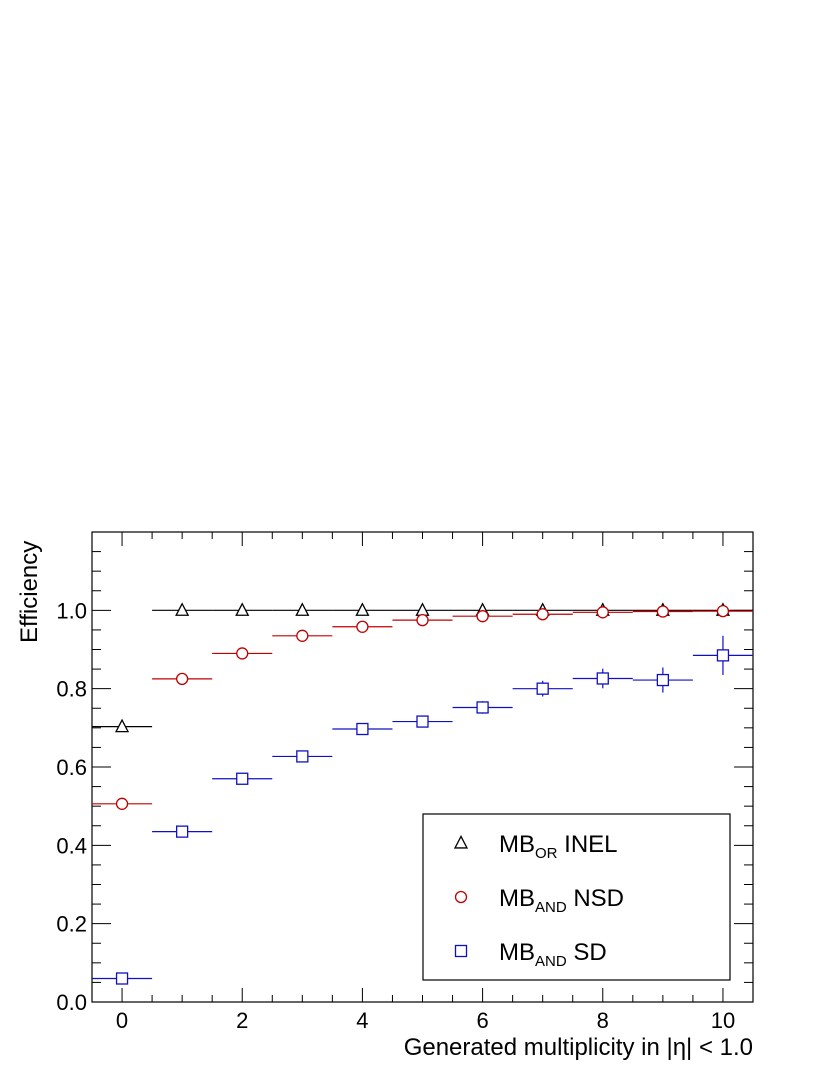 The height and width of the screenshot is (1075, 830). Describe the element at coordinates (603, 1020) in the screenshot. I see `x-tick-label: 8` at that location.